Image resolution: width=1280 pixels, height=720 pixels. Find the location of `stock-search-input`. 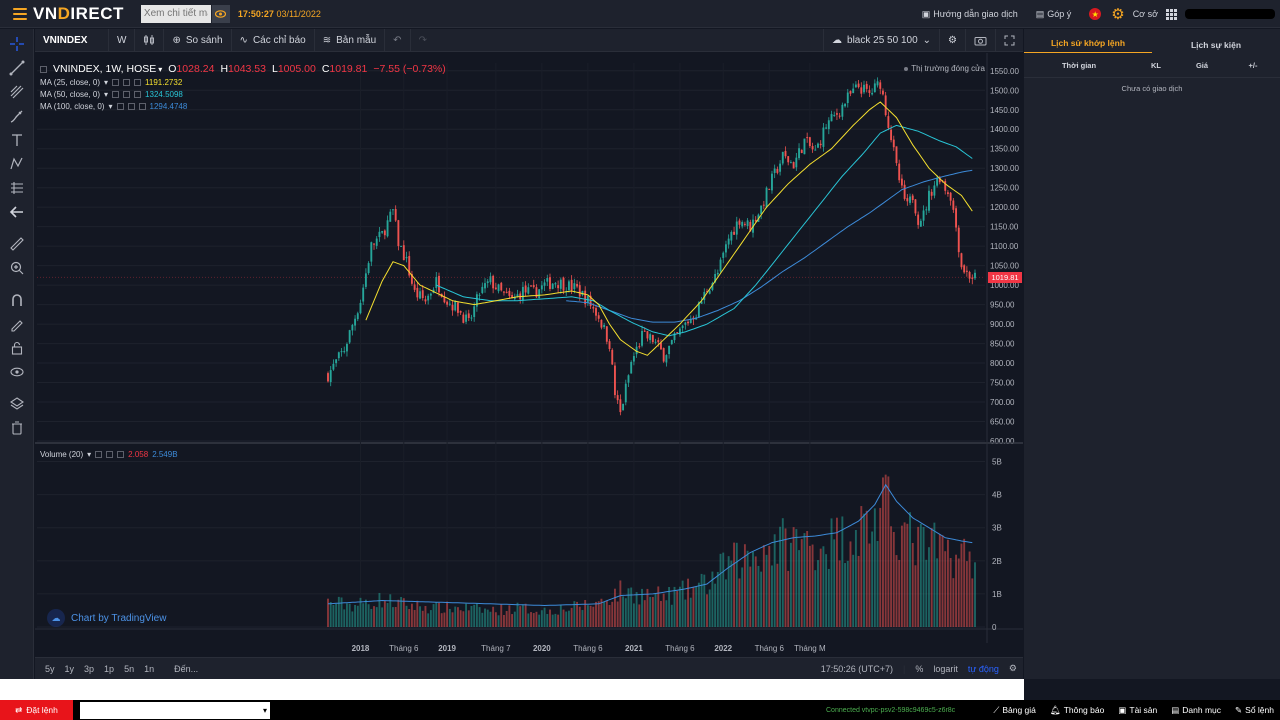

stock-search-input is located at coordinates (175, 13).